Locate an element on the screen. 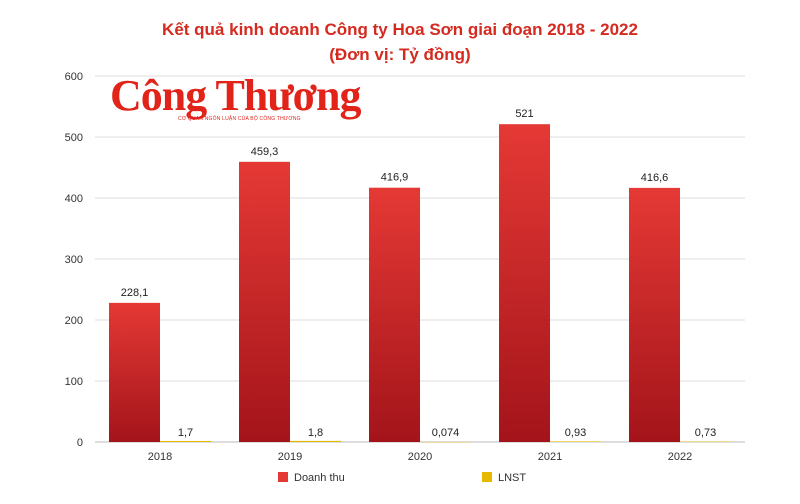 The image size is (800, 504). data-label-profit: 0,73 is located at coordinates (705, 433).